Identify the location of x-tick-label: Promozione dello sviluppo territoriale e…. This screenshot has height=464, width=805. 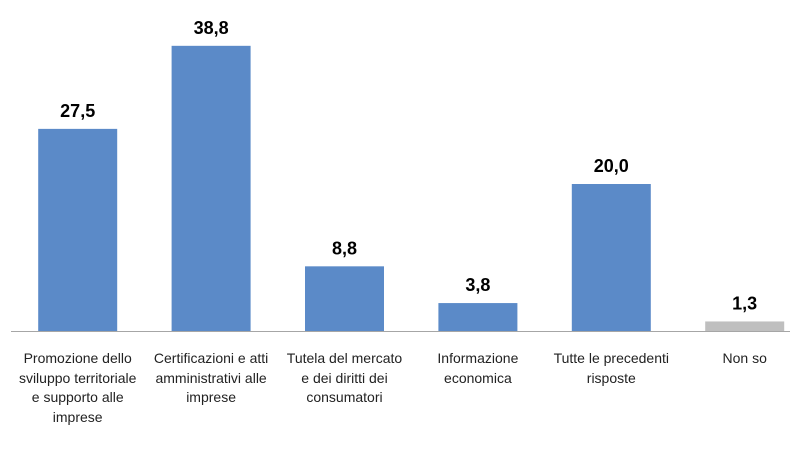
(77, 387).